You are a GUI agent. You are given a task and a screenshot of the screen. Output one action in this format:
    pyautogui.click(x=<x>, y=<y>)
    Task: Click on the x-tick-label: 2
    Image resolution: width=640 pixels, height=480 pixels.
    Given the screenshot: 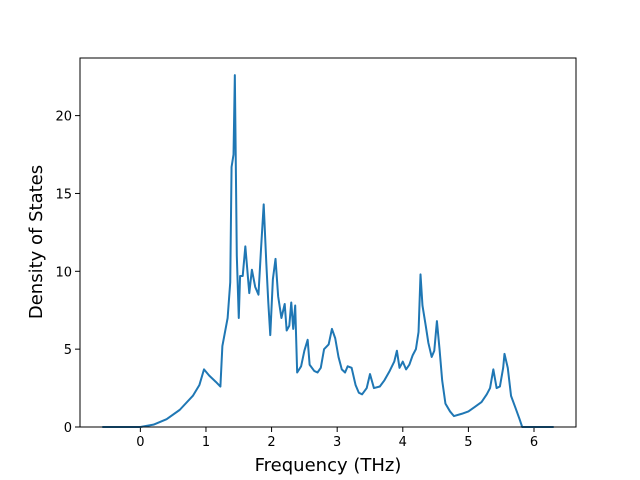 What is the action you would take?
    pyautogui.click(x=271, y=442)
    